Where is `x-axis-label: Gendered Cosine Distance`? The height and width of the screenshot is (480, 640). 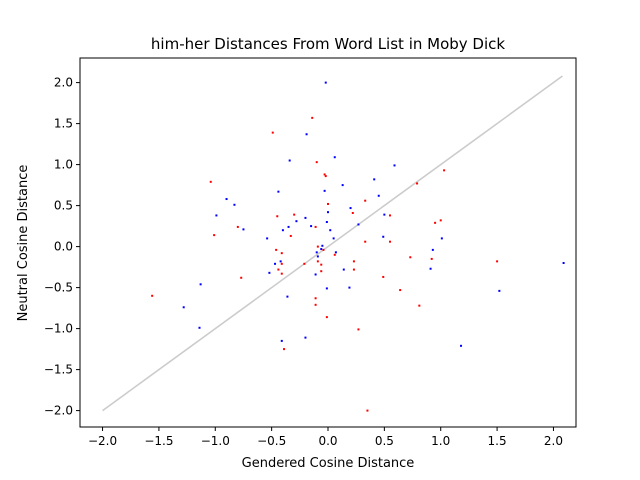
x-axis-label: Gendered Cosine Distance is located at coordinates (328, 463).